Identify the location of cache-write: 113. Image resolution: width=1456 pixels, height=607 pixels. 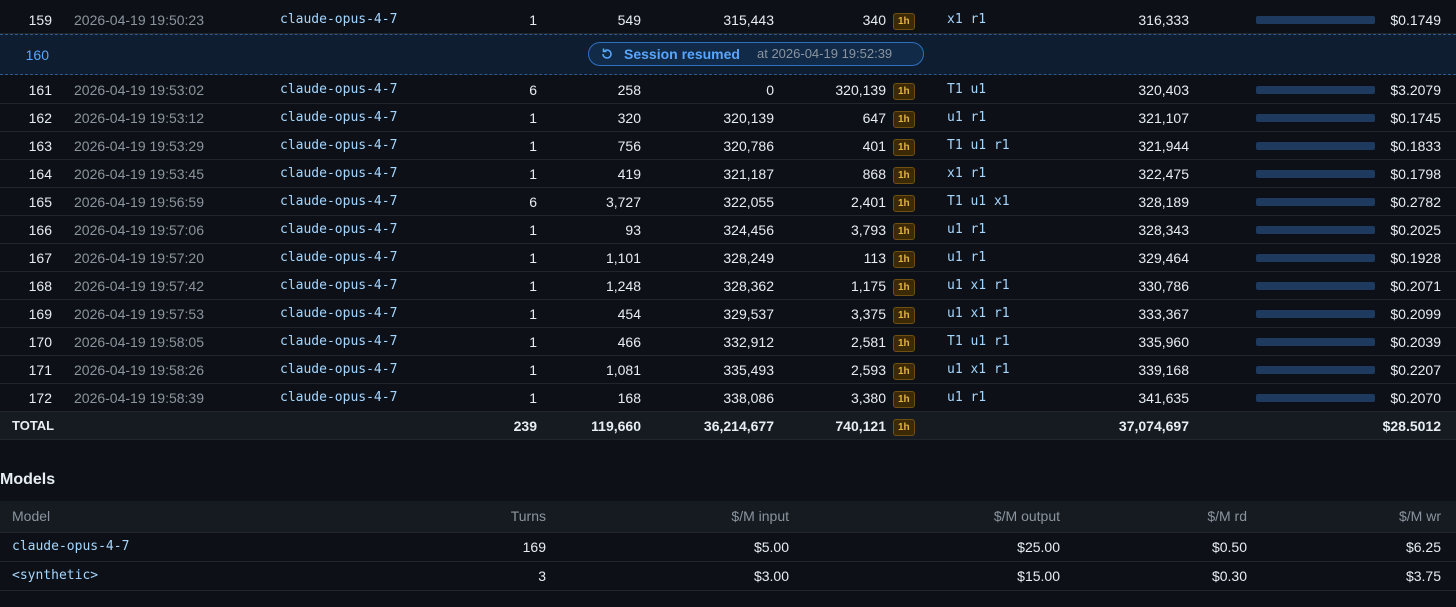
(874, 258).